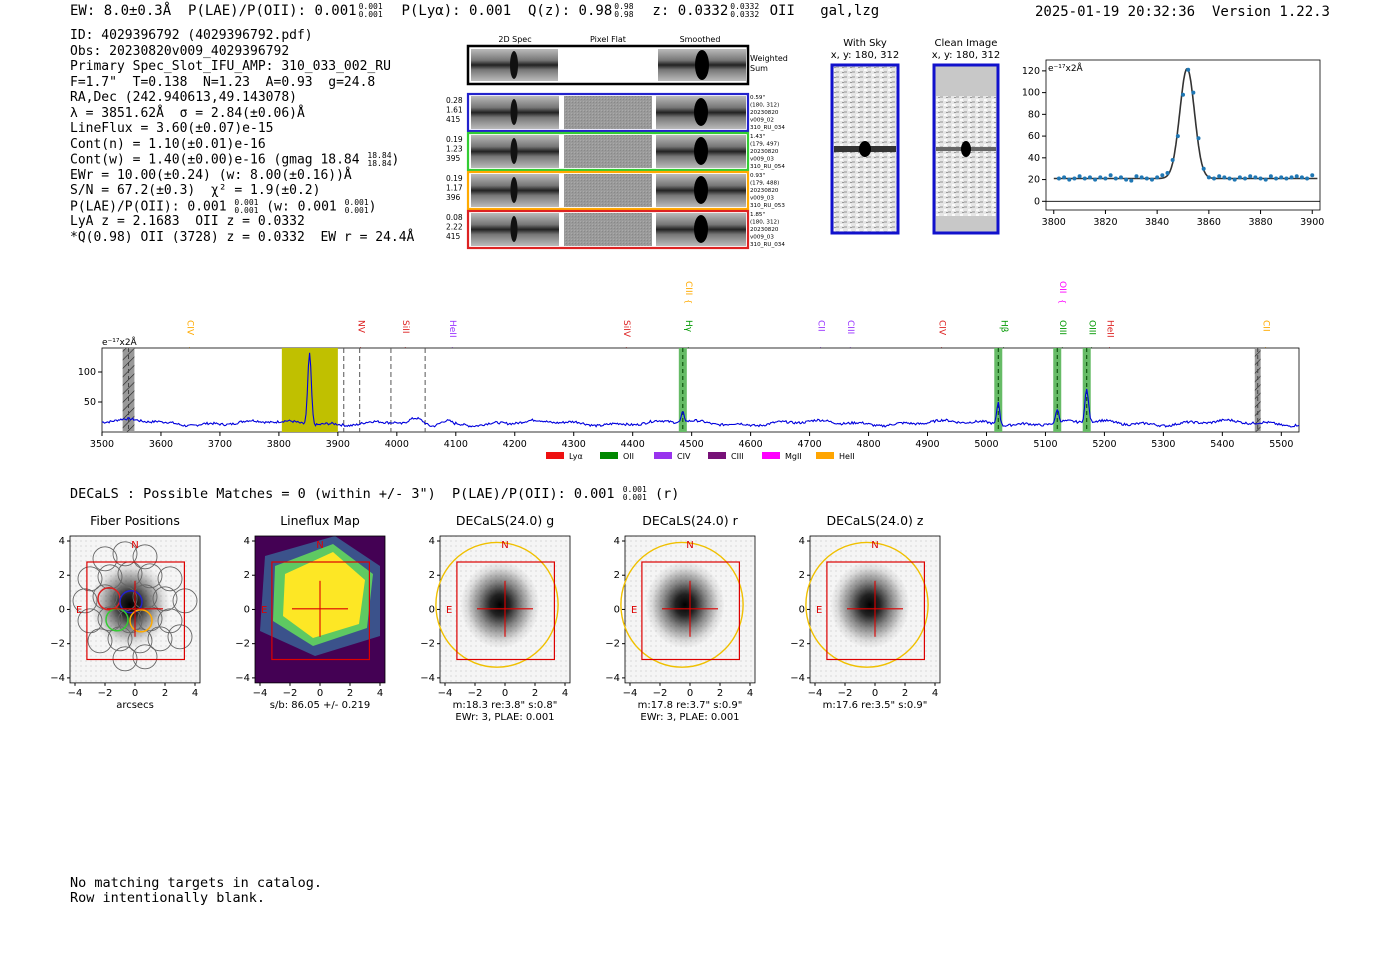 The height and width of the screenshot is (953, 1400). Describe the element at coordinates (121, 11) in the screenshot. I see `ew-text: EW: 8.0±0.3Å` at that location.